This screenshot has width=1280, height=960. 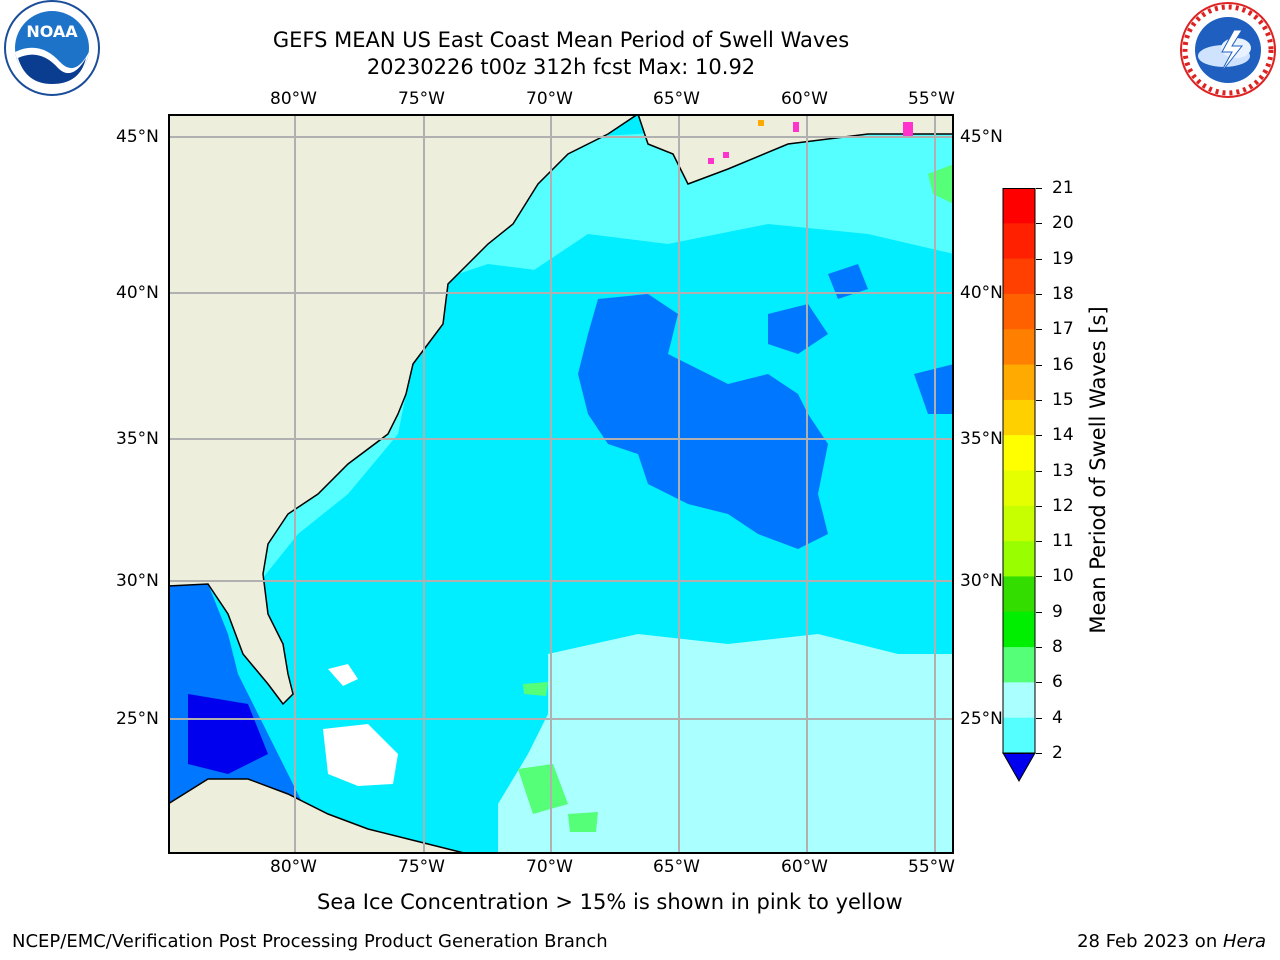 What do you see at coordinates (137, 293) in the screenshot?
I see `lat-label-left: 40°N` at bounding box center [137, 293].